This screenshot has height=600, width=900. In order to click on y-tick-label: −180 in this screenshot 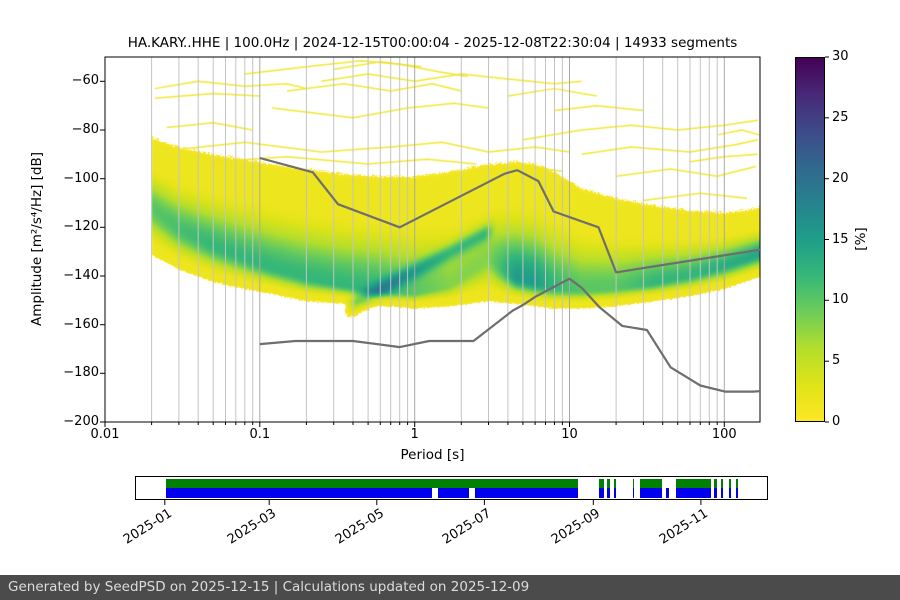, I will do `click(81, 373)`.